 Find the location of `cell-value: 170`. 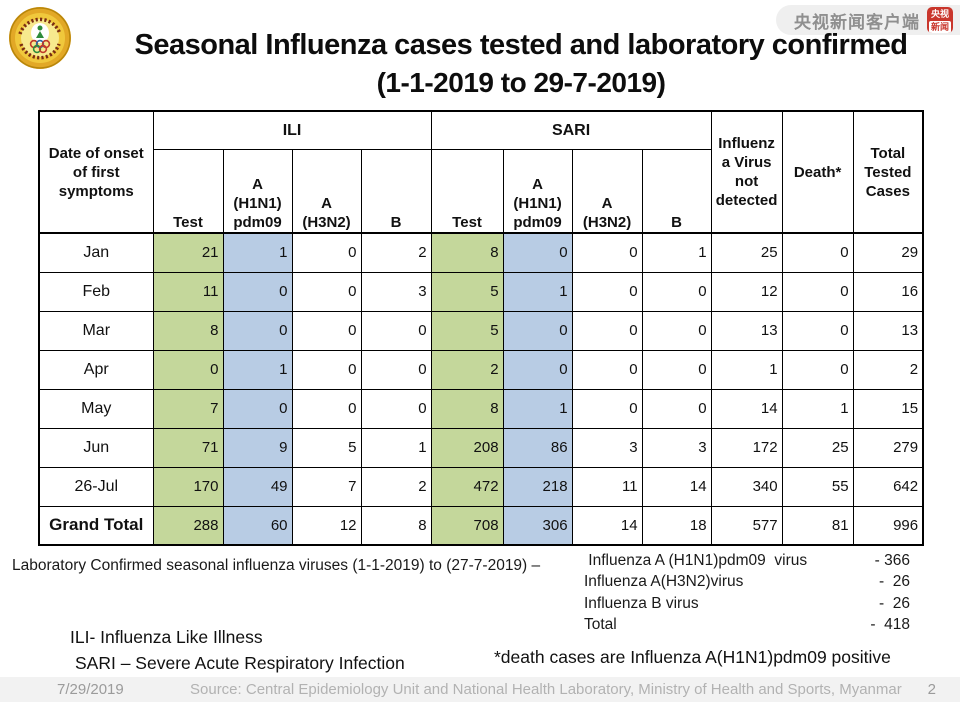

cell-value: 170 is located at coordinates (188, 486).